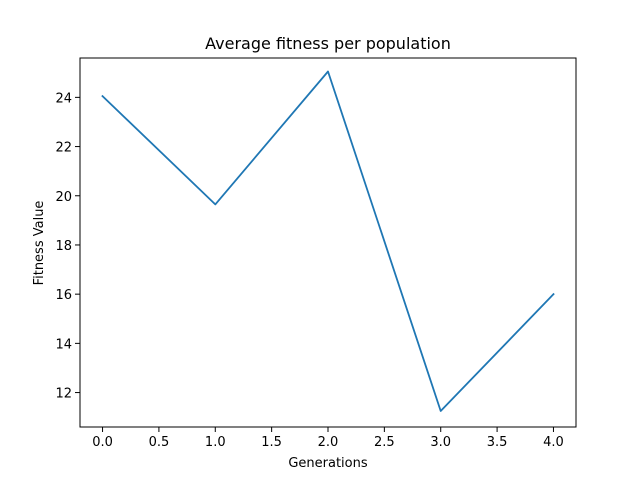 Image resolution: width=640 pixels, height=480 pixels. What do you see at coordinates (63, 98) in the screenshot?
I see `y-tick-label: 24` at bounding box center [63, 98].